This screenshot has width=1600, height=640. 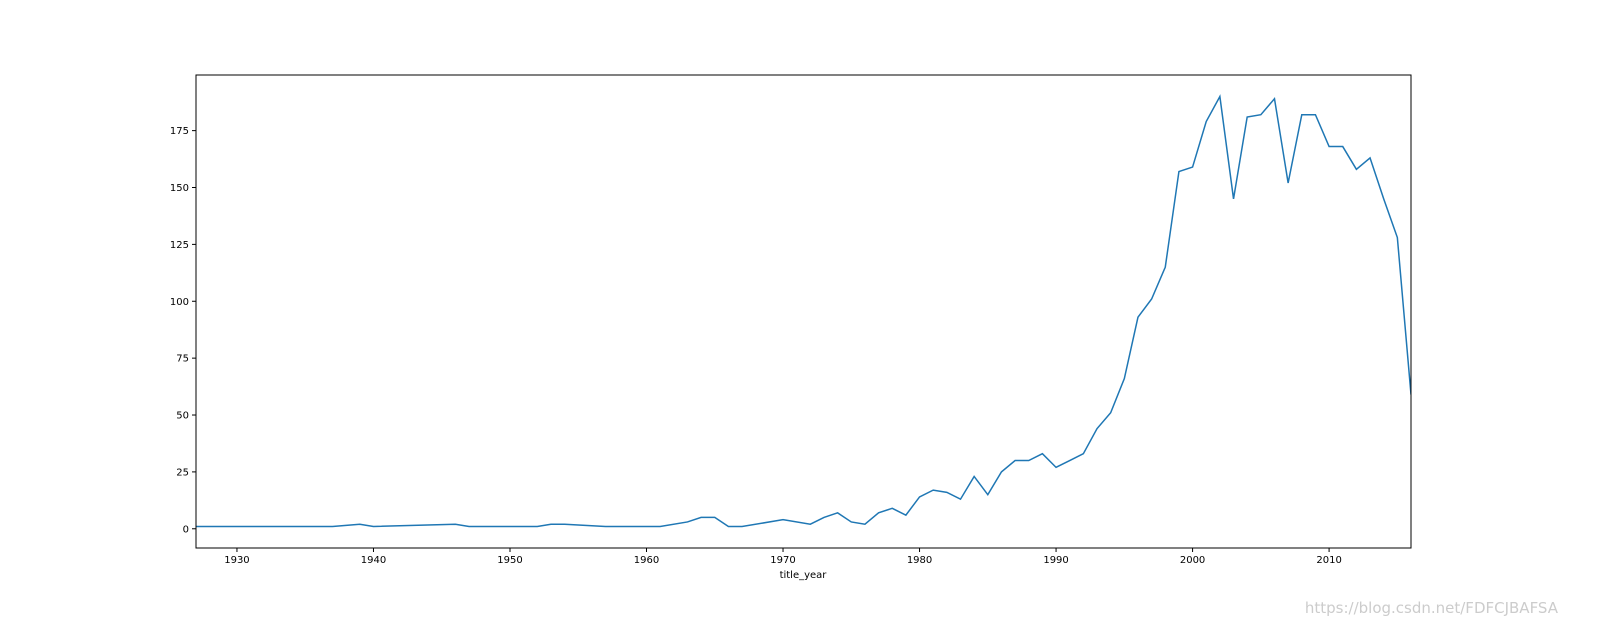 I want to click on x-tick-label: 2010, so click(x=1328, y=560).